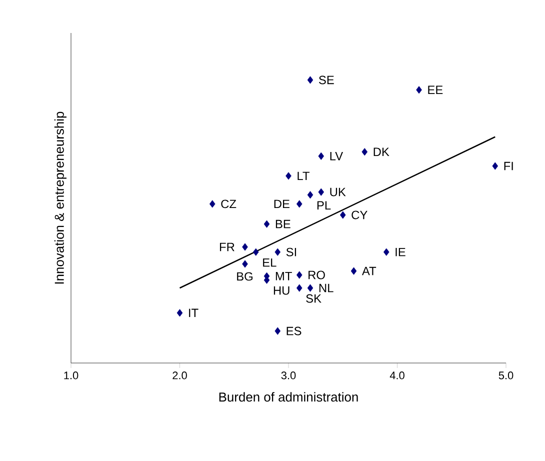 This screenshot has width=545, height=461. Describe the element at coordinates (397, 376) in the screenshot. I see `x-tick-label: 4.0` at that location.